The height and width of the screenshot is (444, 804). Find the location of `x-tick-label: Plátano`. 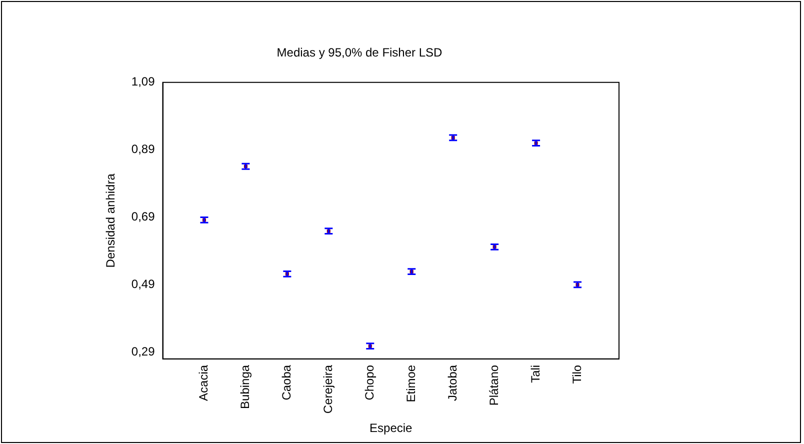

x-tick-label: Plátano is located at coordinates (493, 385).